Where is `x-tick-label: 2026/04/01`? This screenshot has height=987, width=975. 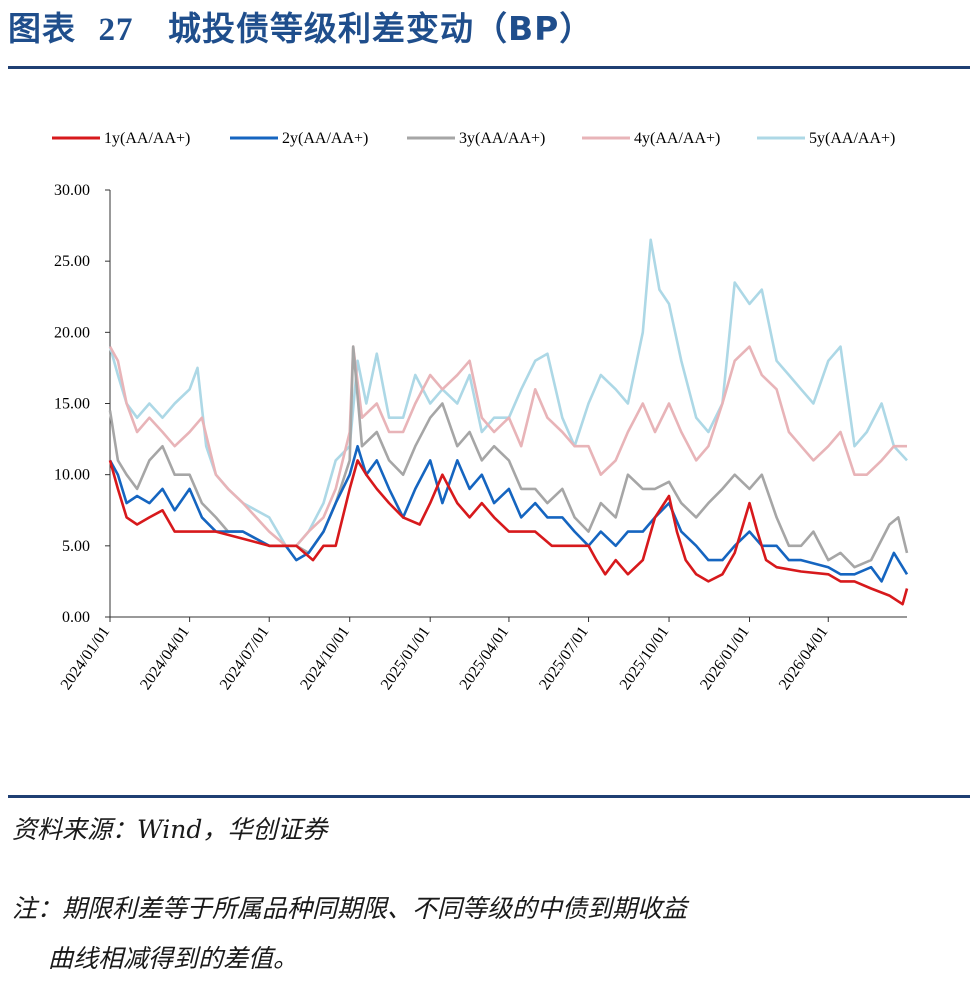 x-tick-label: 2026/04/01 is located at coordinates (804, 658).